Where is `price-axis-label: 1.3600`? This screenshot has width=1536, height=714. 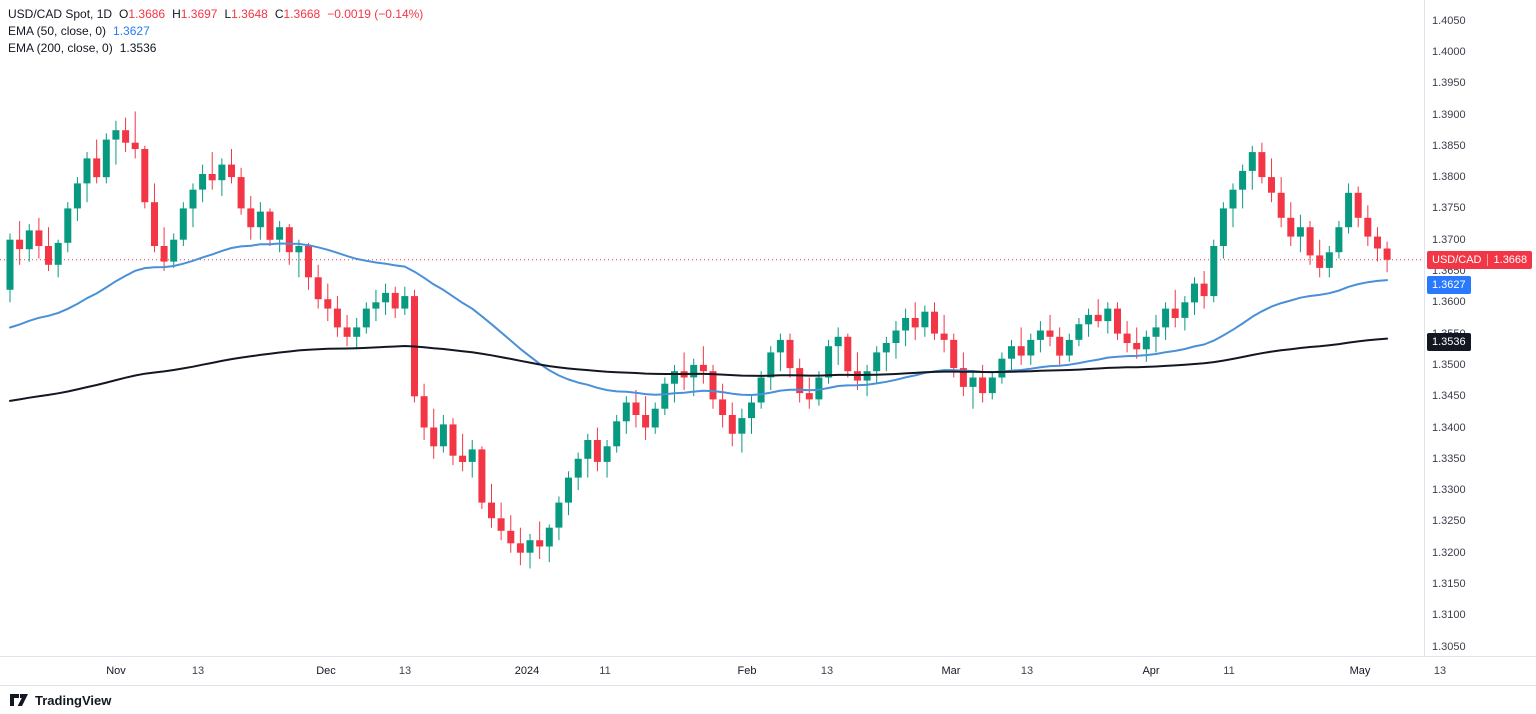 price-axis-label: 1.3600 is located at coordinates (1449, 302).